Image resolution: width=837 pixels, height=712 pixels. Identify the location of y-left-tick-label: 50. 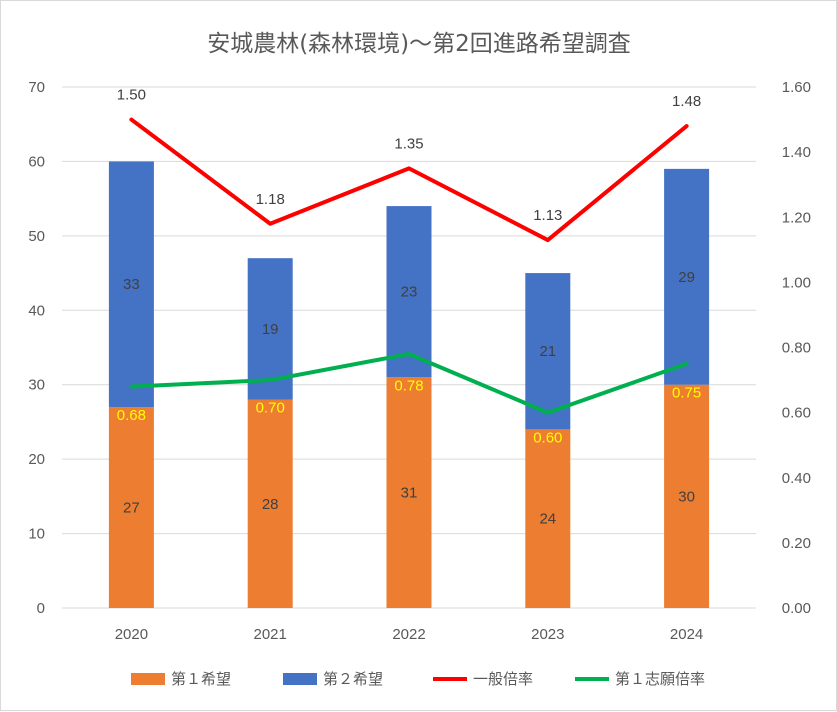
(36, 236).